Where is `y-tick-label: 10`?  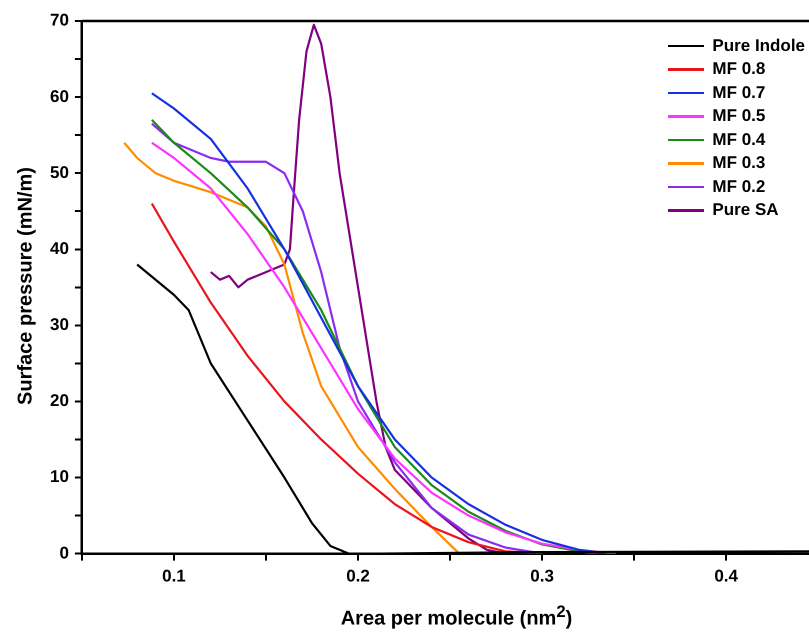 y-tick-label: 10 is located at coordinates (59, 476).